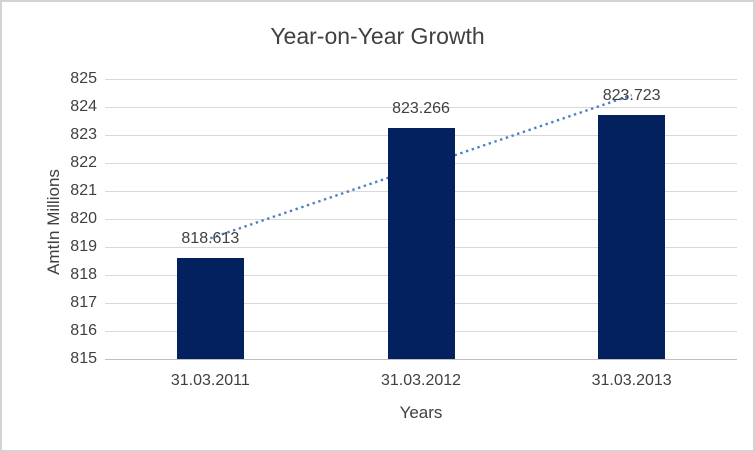 The height and width of the screenshot is (452, 755). Describe the element at coordinates (83, 134) in the screenshot. I see `y-tick-label: 823` at that location.